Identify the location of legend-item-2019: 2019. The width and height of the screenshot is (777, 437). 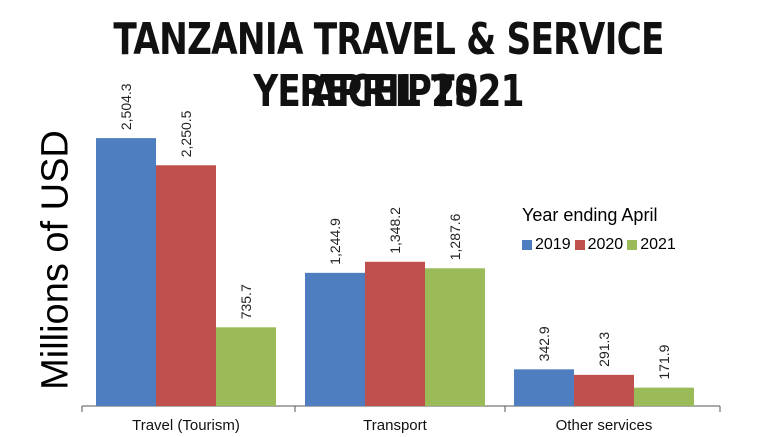
(546, 245).